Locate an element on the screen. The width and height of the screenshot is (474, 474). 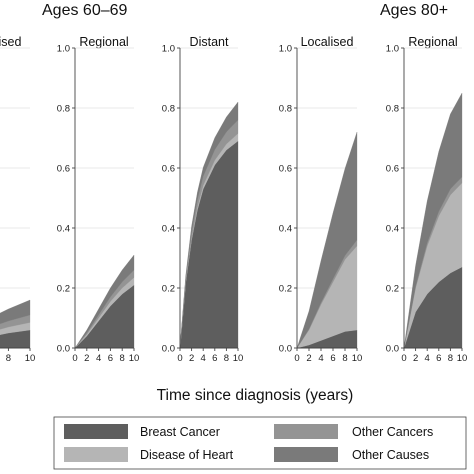
panel-ages-60-69-regional: Regional 0.0 0.2 0.4 0.6 0.8 1.0 0 2 4 6 8 10 is located at coordinates (98, 199).